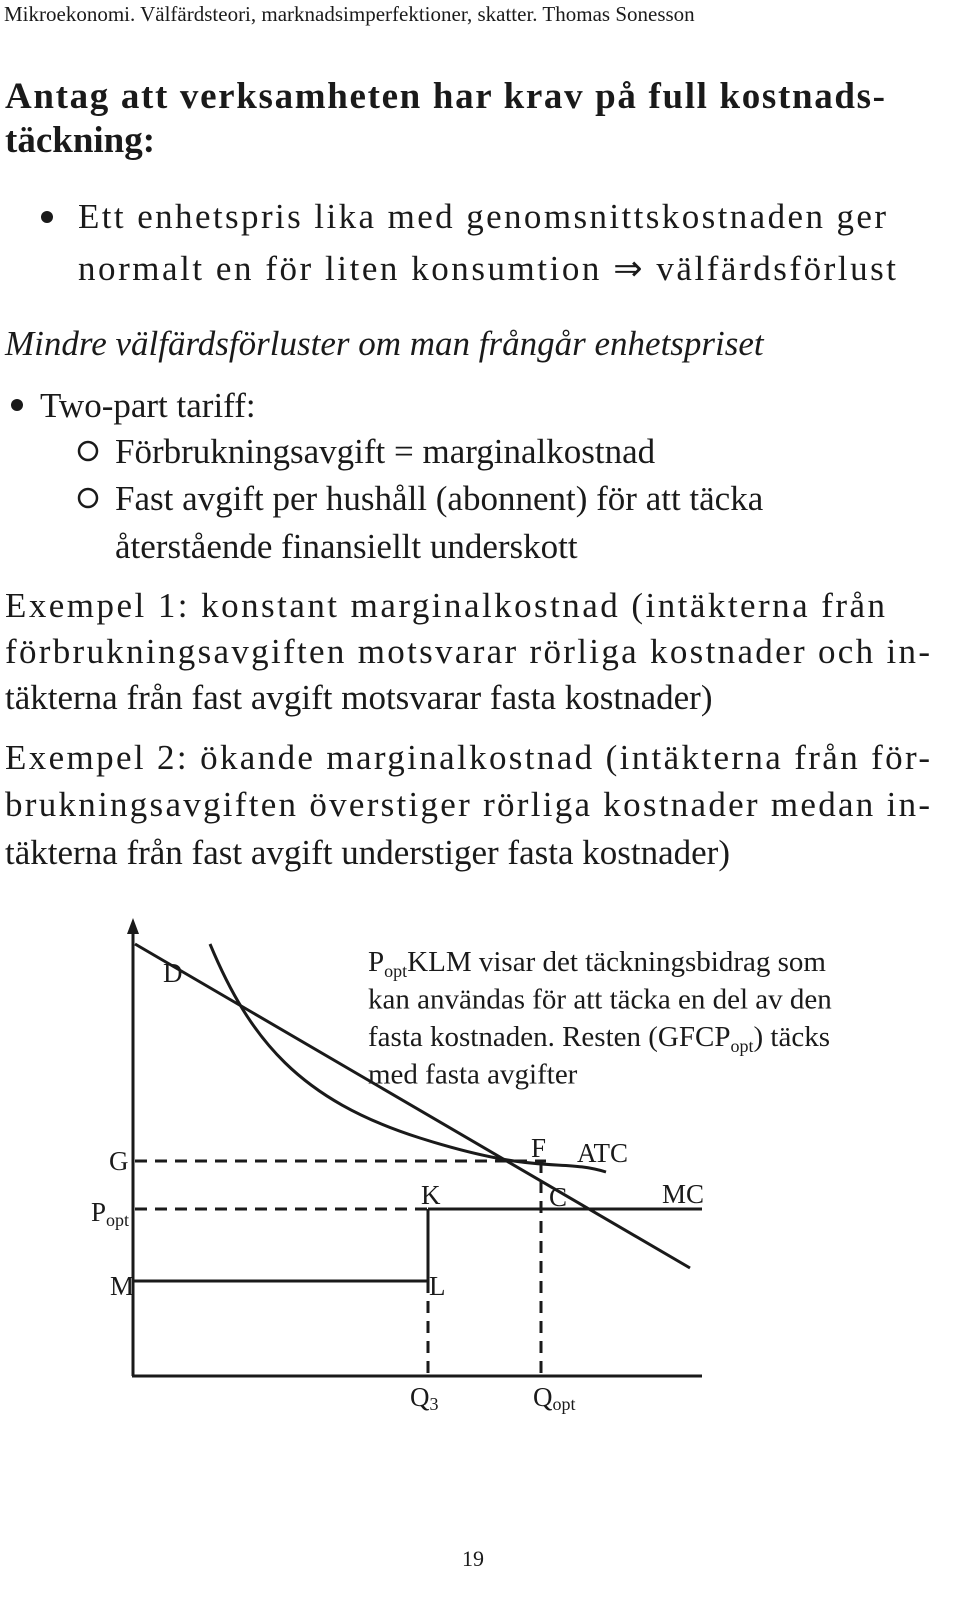 This screenshot has height=1607, width=960. Describe the element at coordinates (431, 1195) in the screenshot. I see `diagram-label: K` at that location.